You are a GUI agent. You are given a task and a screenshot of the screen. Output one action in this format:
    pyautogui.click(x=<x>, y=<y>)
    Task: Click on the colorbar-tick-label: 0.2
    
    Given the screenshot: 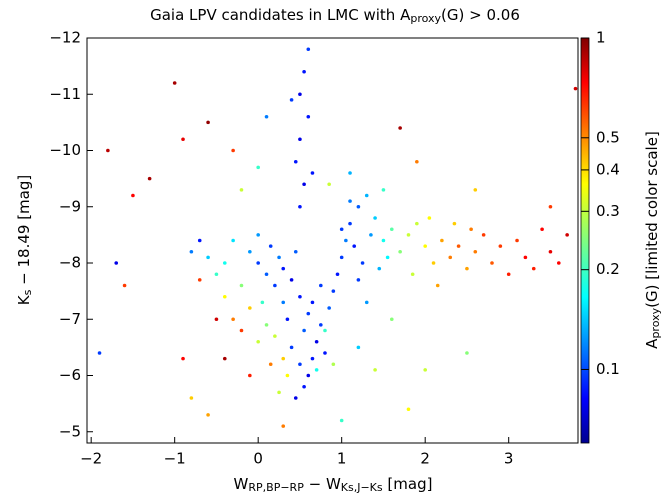 What is the action you would take?
    pyautogui.click(x=608, y=269)
    